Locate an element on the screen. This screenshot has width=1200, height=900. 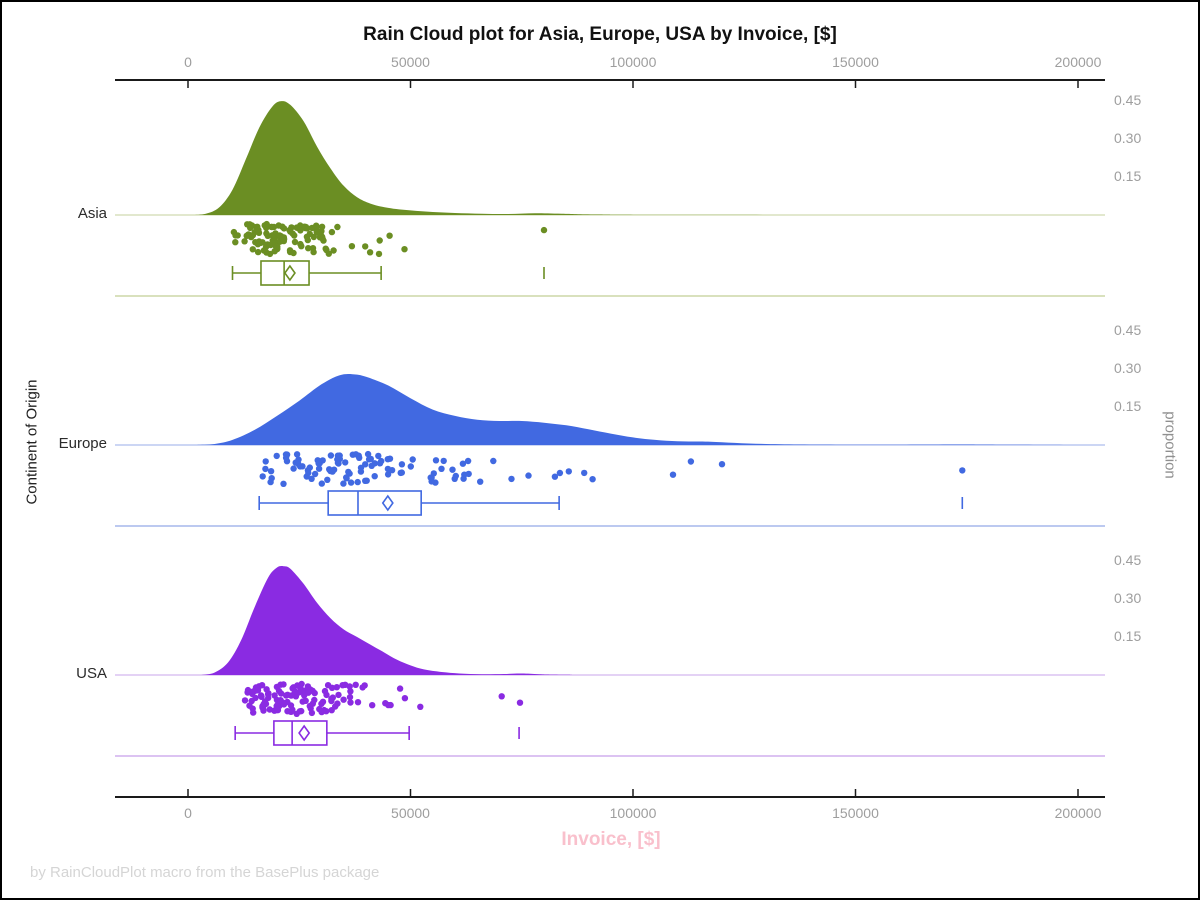
x-tick-label-bottom: 100000 is located at coordinates (633, 813).